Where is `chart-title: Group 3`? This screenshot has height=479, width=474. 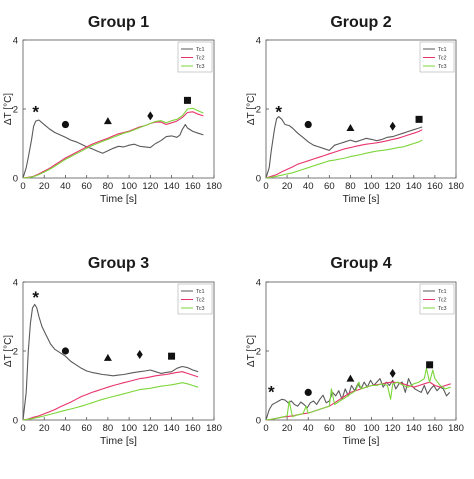 chart-title: Group 3 is located at coordinates (118, 263).